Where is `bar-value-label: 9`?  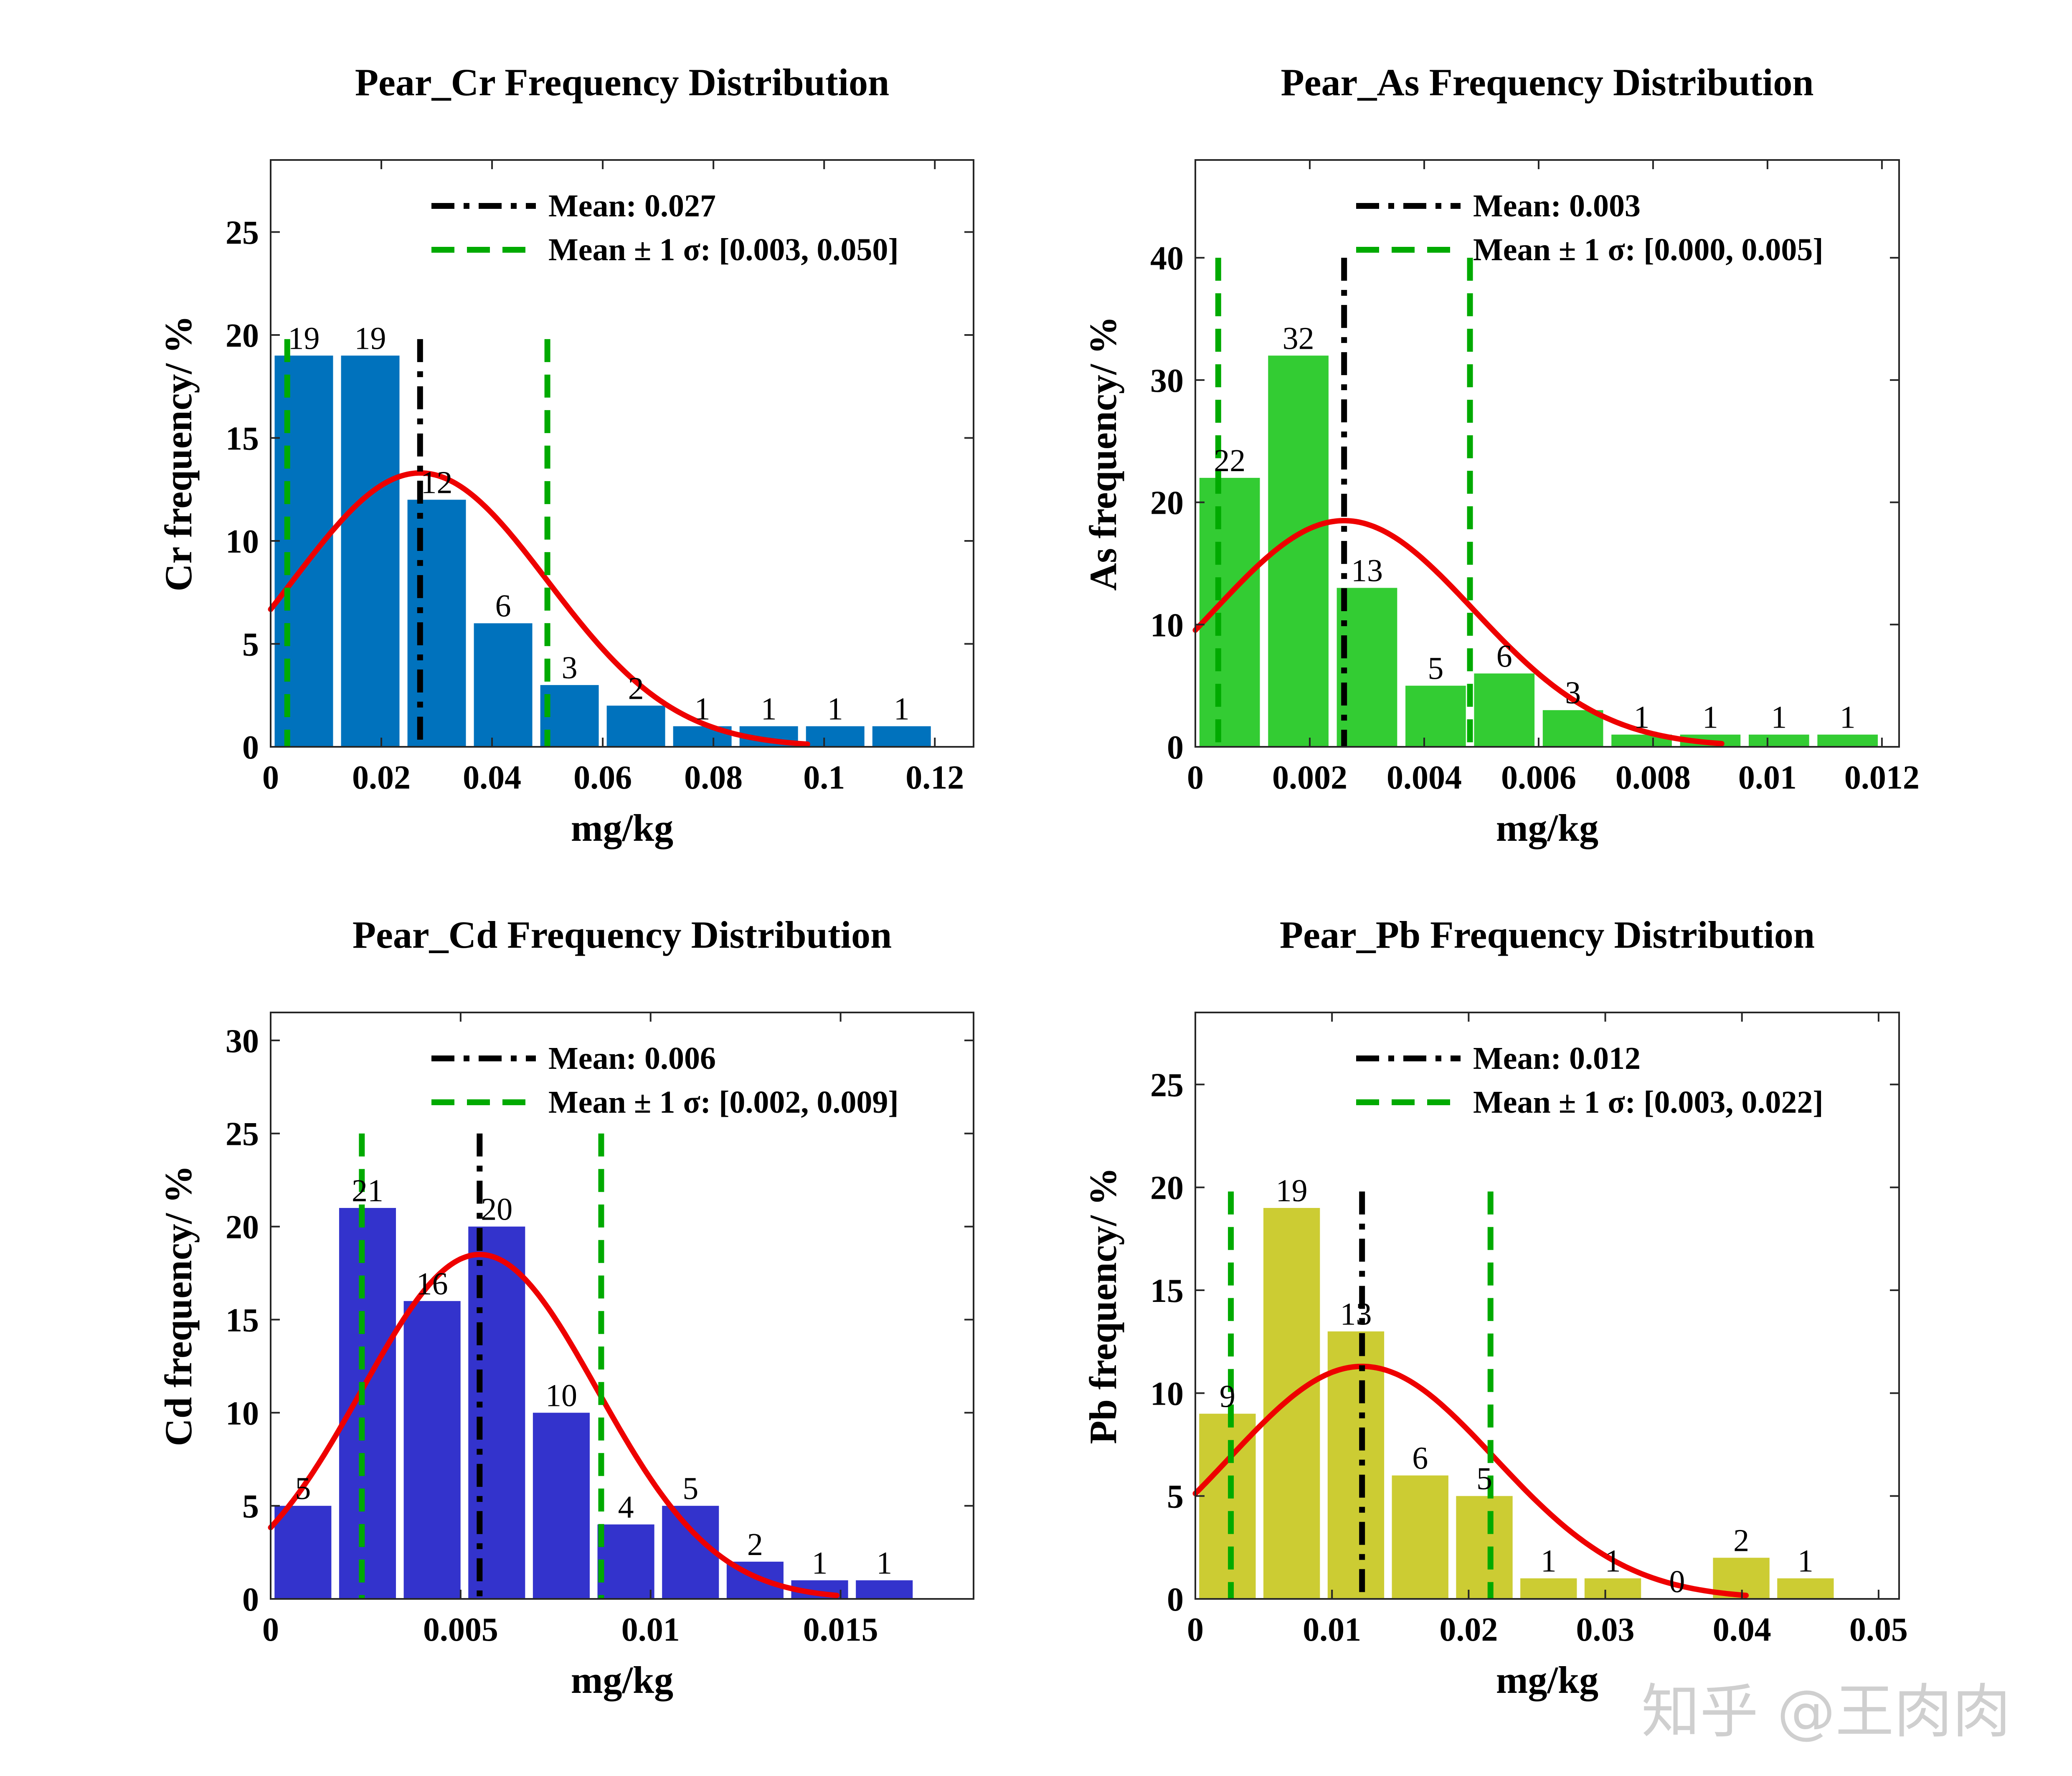 bar-value-label: 9 is located at coordinates (1227, 1396).